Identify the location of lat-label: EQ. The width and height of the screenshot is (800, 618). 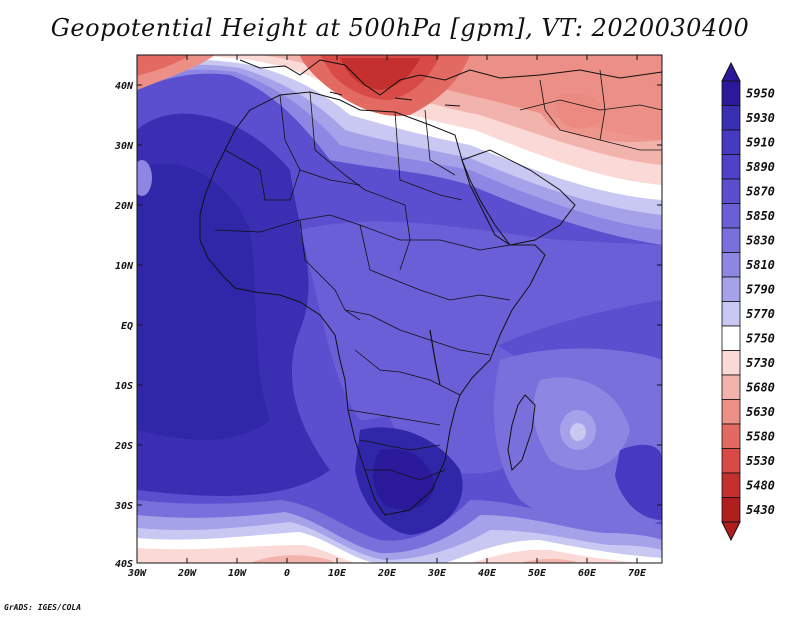
(127, 326).